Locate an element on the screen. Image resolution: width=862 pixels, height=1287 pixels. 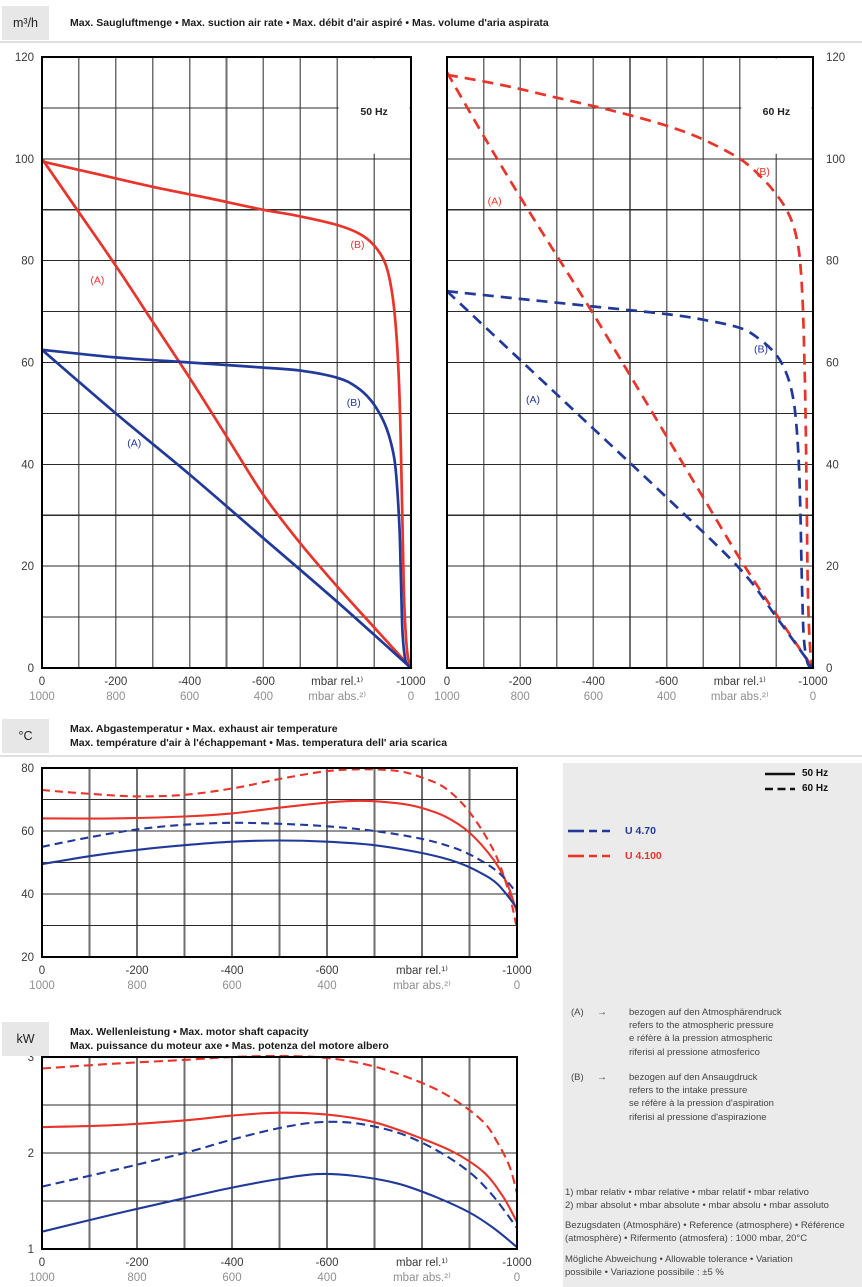
note-line: riferisi al pressione d'aspirazione is located at coordinates (698, 1117).